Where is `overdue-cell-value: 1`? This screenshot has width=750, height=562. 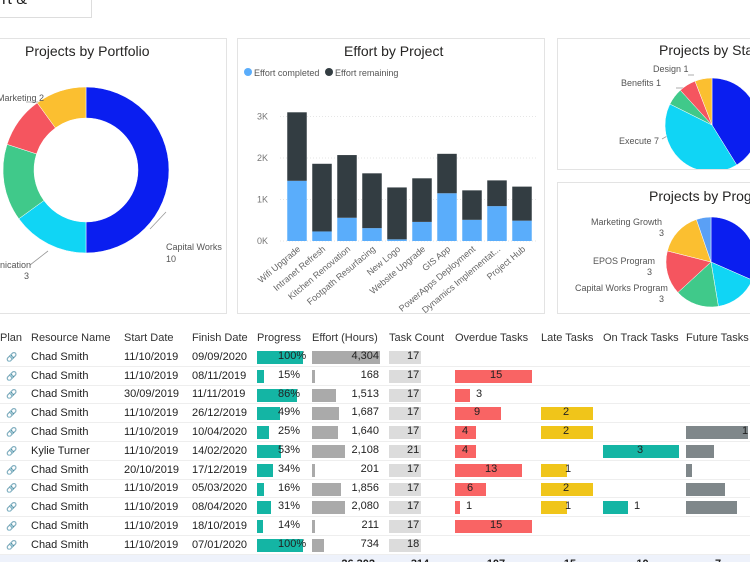
overdue-cell-value: 1 is located at coordinates (469, 506).